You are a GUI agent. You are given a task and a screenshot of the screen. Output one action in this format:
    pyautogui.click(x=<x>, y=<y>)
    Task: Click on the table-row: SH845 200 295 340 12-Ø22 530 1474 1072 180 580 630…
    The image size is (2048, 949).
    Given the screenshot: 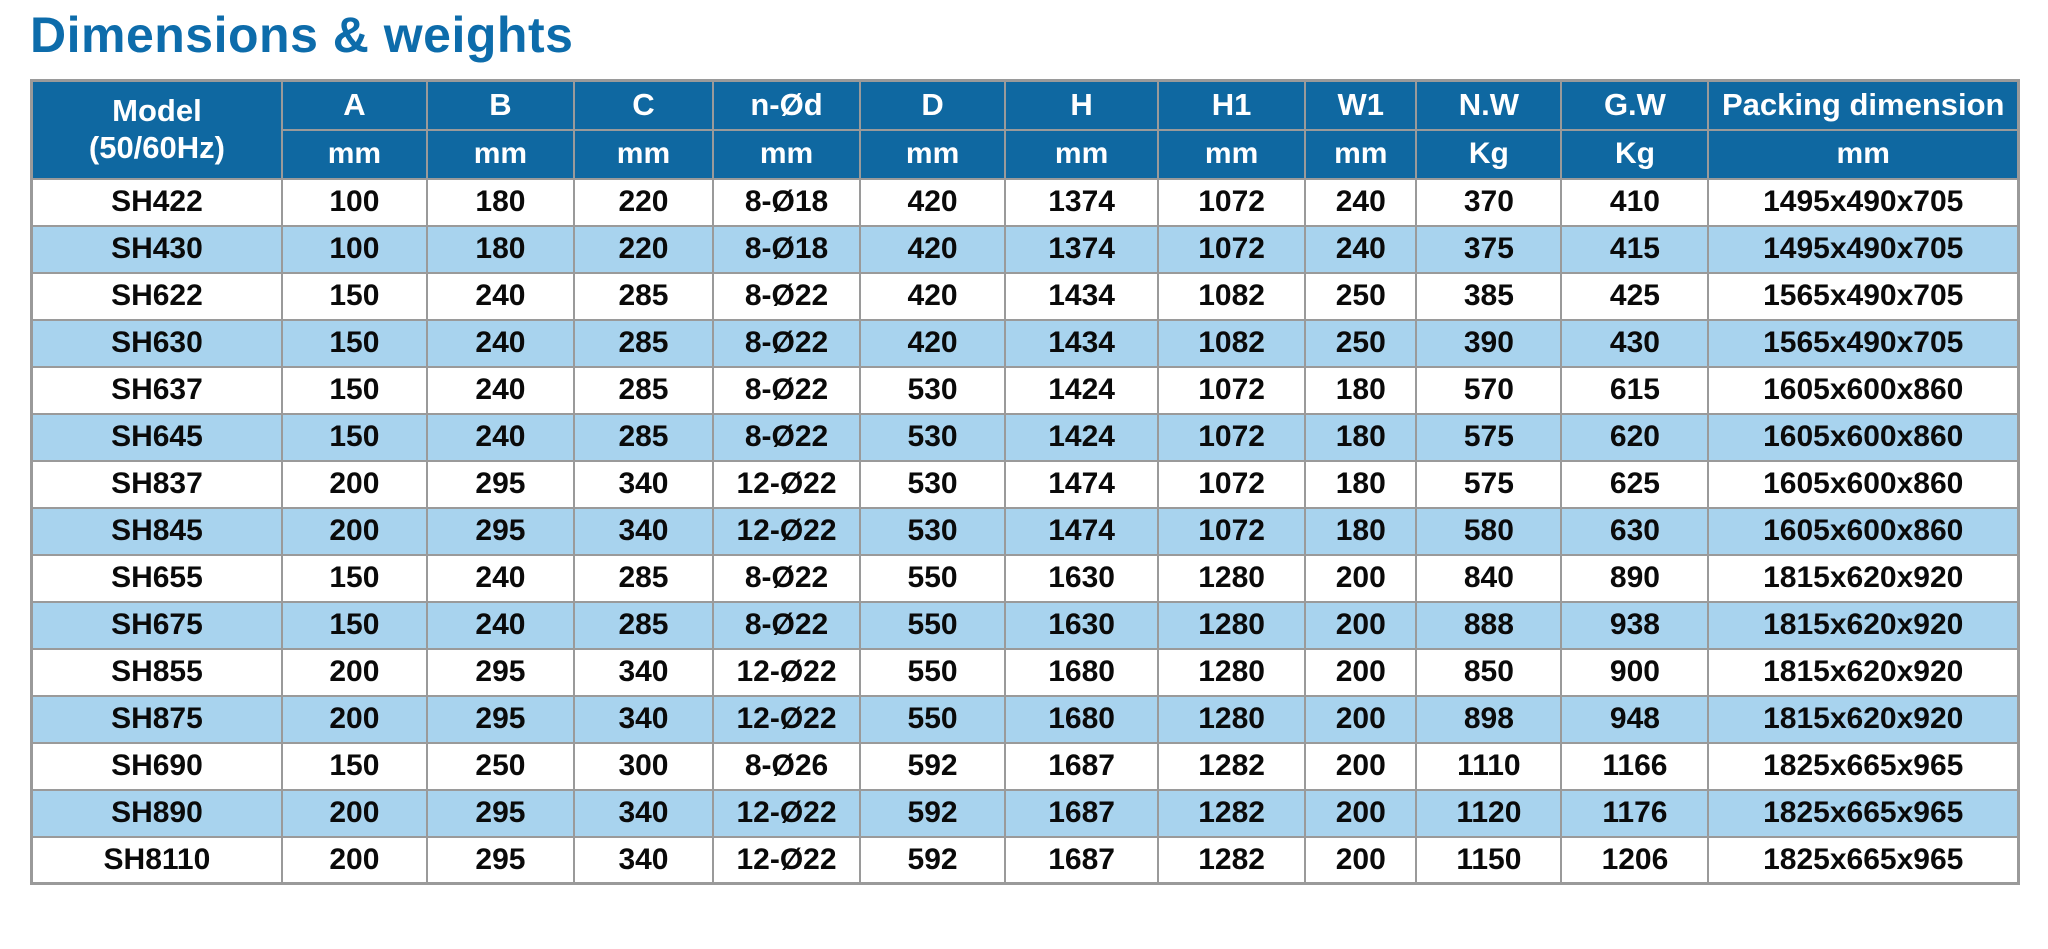 What is the action you would take?
    pyautogui.click(x=1025, y=531)
    